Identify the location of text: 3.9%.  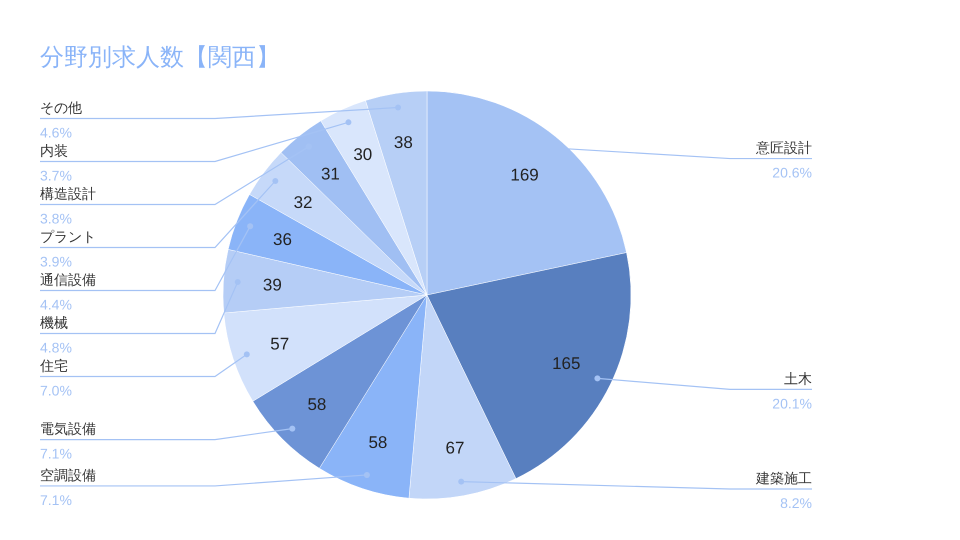
(56, 262).